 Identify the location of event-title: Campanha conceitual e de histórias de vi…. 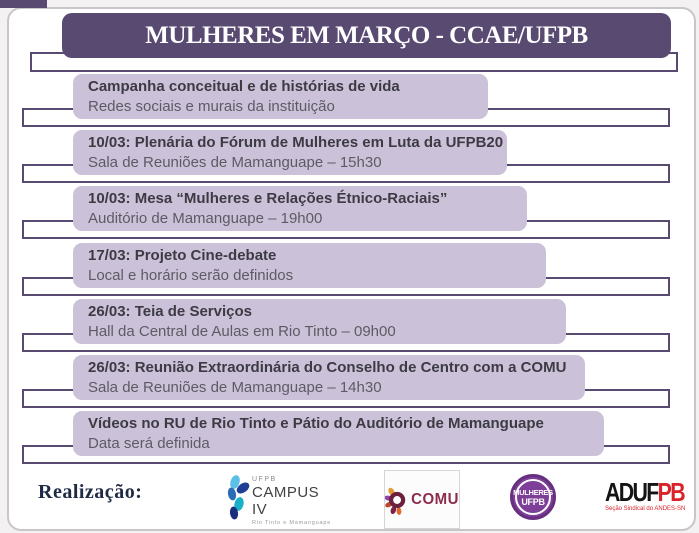
(244, 86).